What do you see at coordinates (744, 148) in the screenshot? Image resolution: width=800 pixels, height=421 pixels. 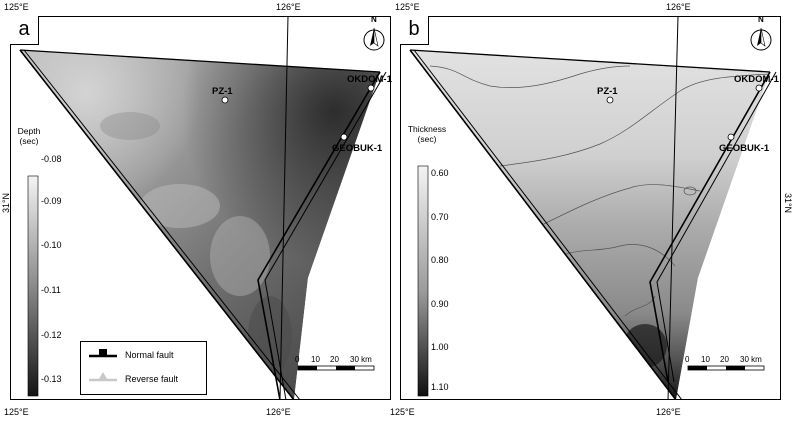 I see `well-geobuk1-label-b: GEOBUK-1` at bounding box center [744, 148].